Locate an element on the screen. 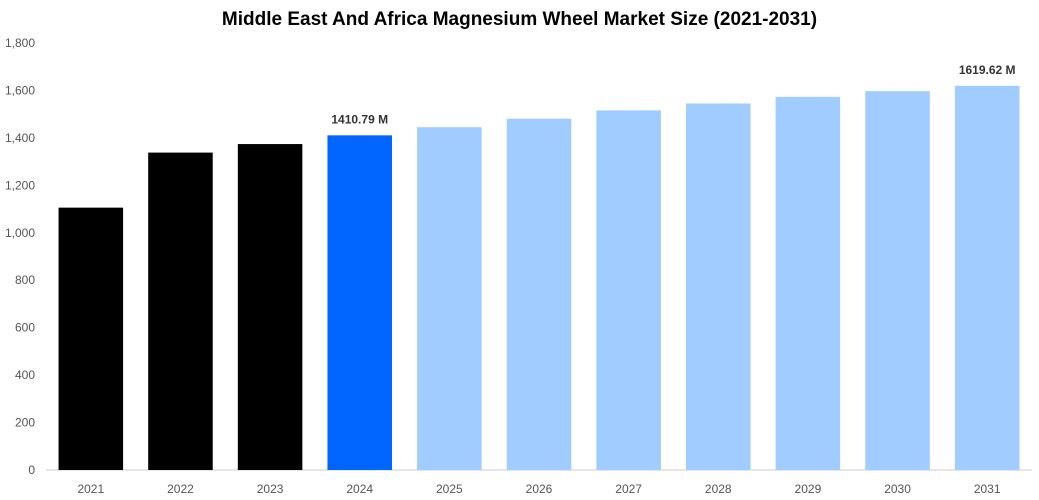 The height and width of the screenshot is (500, 1039). x-tick-label: 2021 is located at coordinates (90, 489).